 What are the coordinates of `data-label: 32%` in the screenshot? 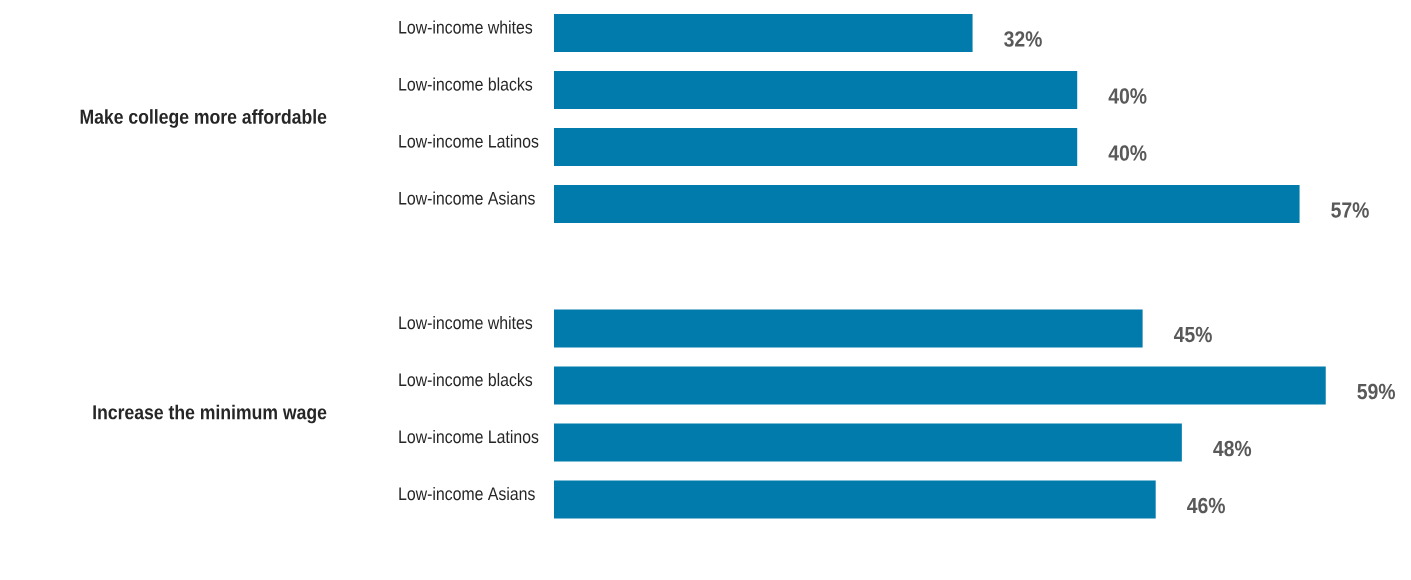 It's located at (1023, 39).